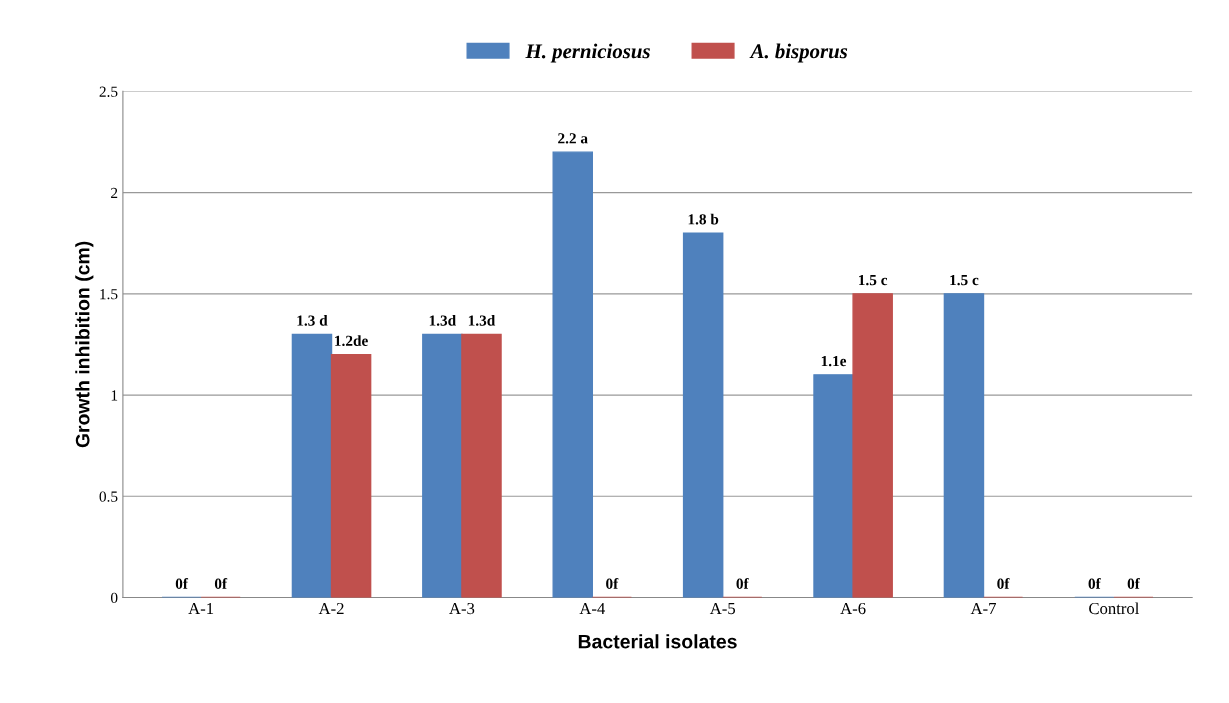 The height and width of the screenshot is (703, 1229). What do you see at coordinates (592, 608) in the screenshot?
I see `x-tick-label: A-4` at bounding box center [592, 608].